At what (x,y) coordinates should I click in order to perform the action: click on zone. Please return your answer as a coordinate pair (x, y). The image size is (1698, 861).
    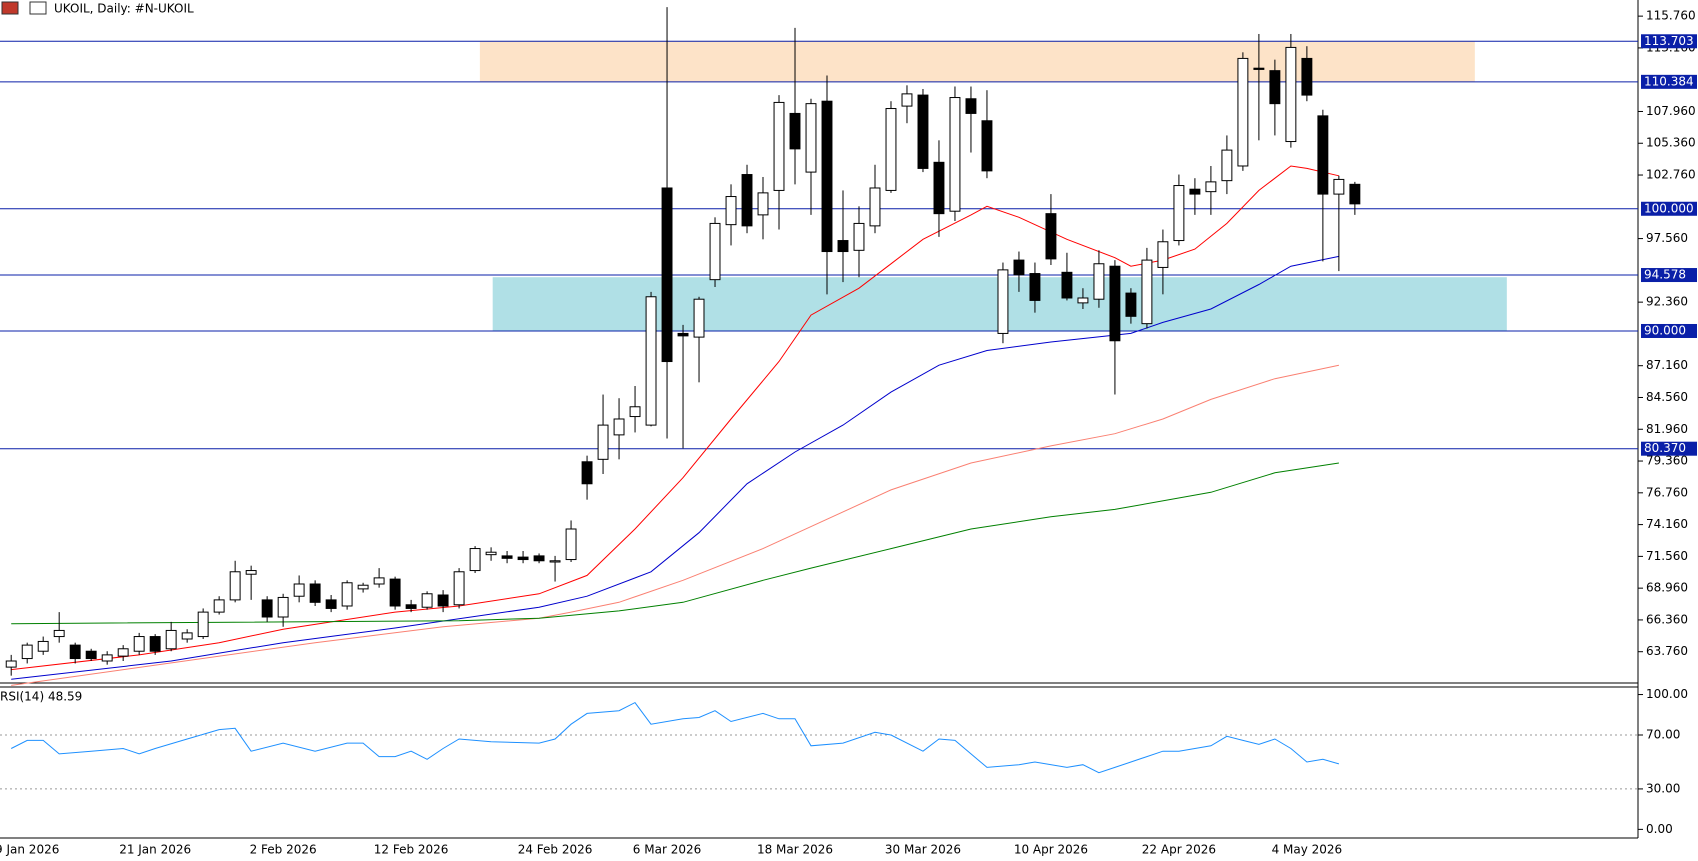
    Looking at the image, I should click on (977, 61).